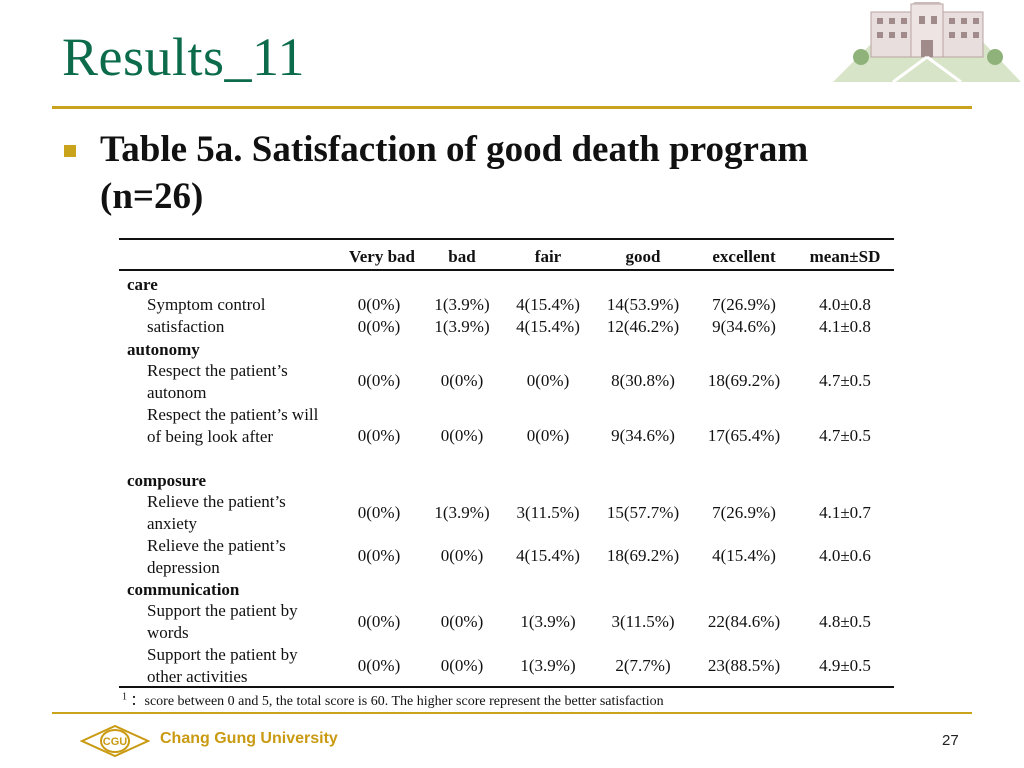 This screenshot has height=768, width=1024. What do you see at coordinates (167, 480) in the screenshot?
I see `group-label: composure` at bounding box center [167, 480].